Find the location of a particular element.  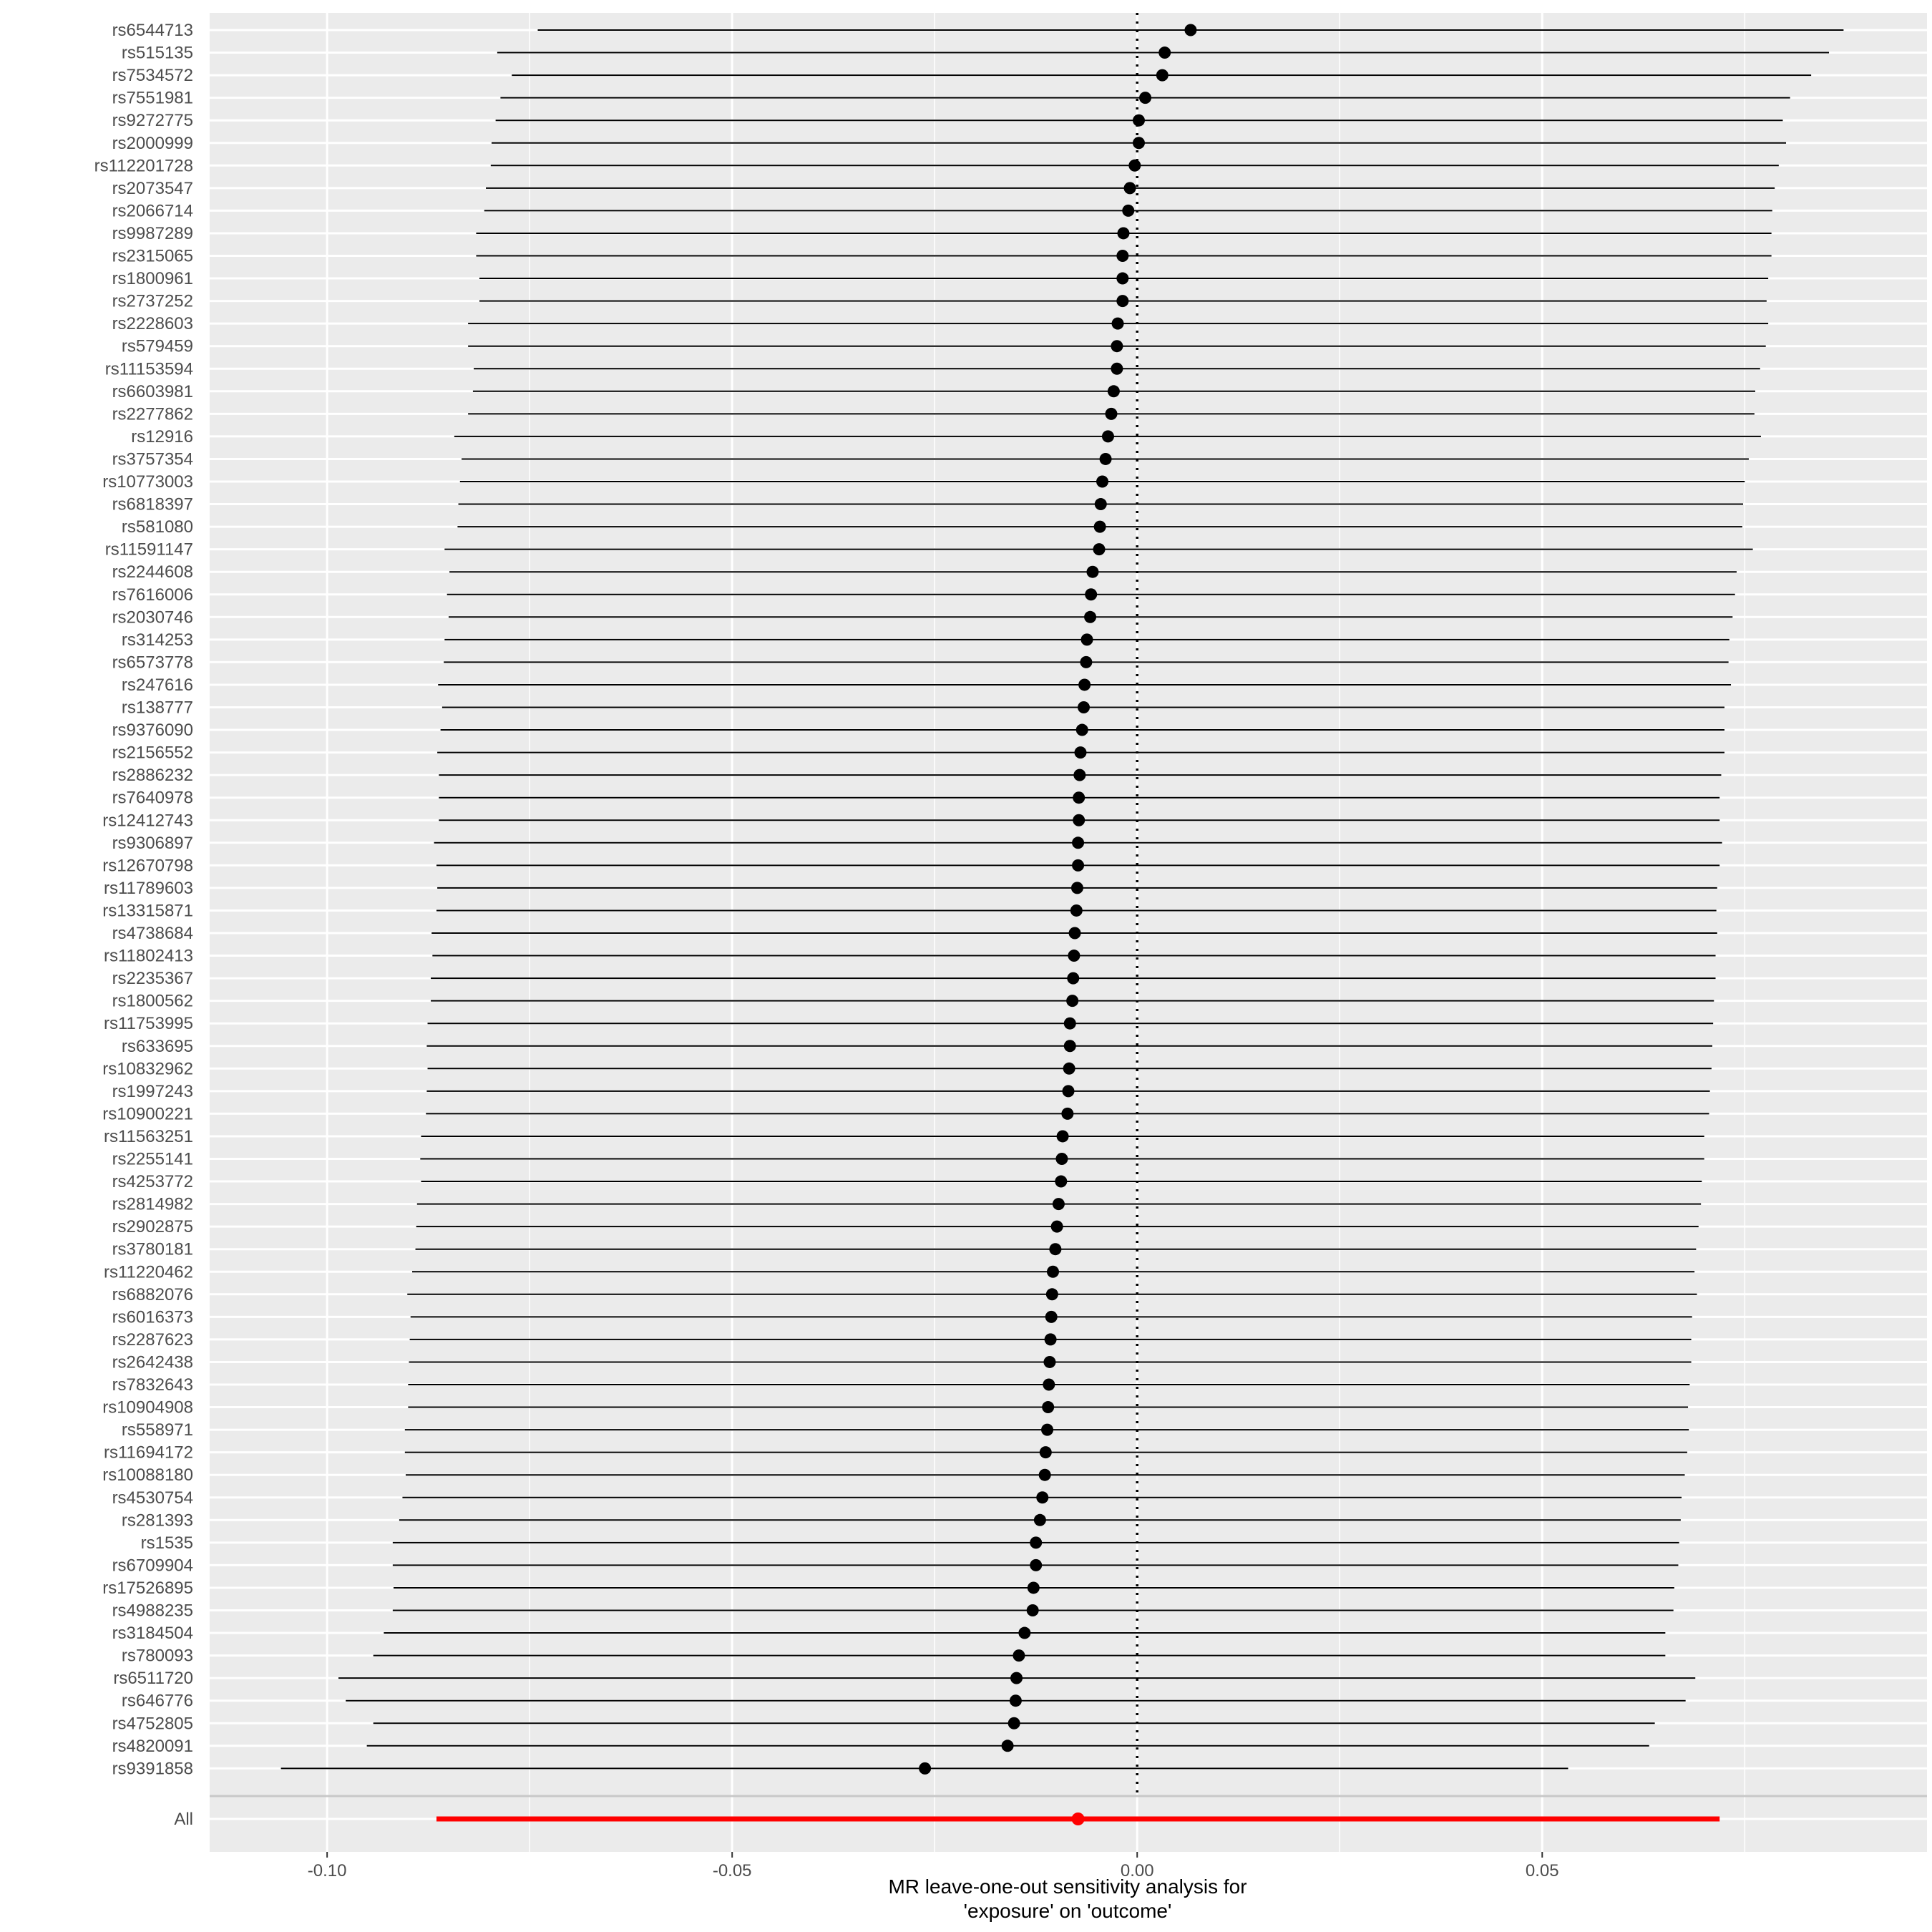

point-rs2073547 is located at coordinates (1129, 188).